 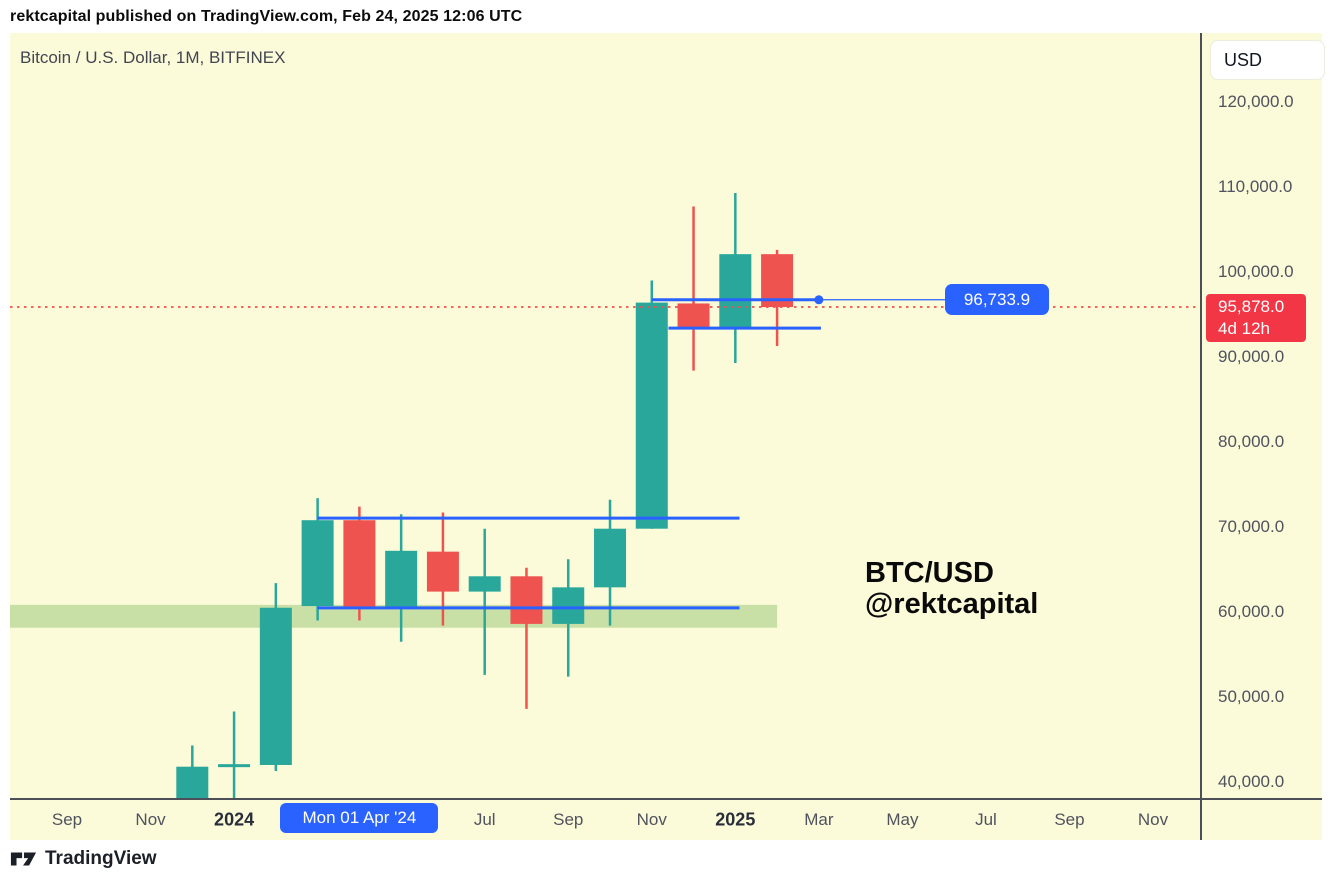 What do you see at coordinates (394, 616) in the screenshot?
I see `support-band` at bounding box center [394, 616].